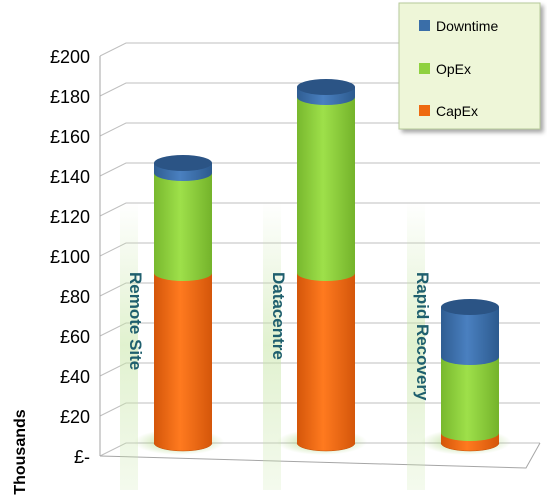 The width and height of the screenshot is (547, 495). What do you see at coordinates (424, 68) in the screenshot?
I see `legend-swatch-opex` at bounding box center [424, 68].